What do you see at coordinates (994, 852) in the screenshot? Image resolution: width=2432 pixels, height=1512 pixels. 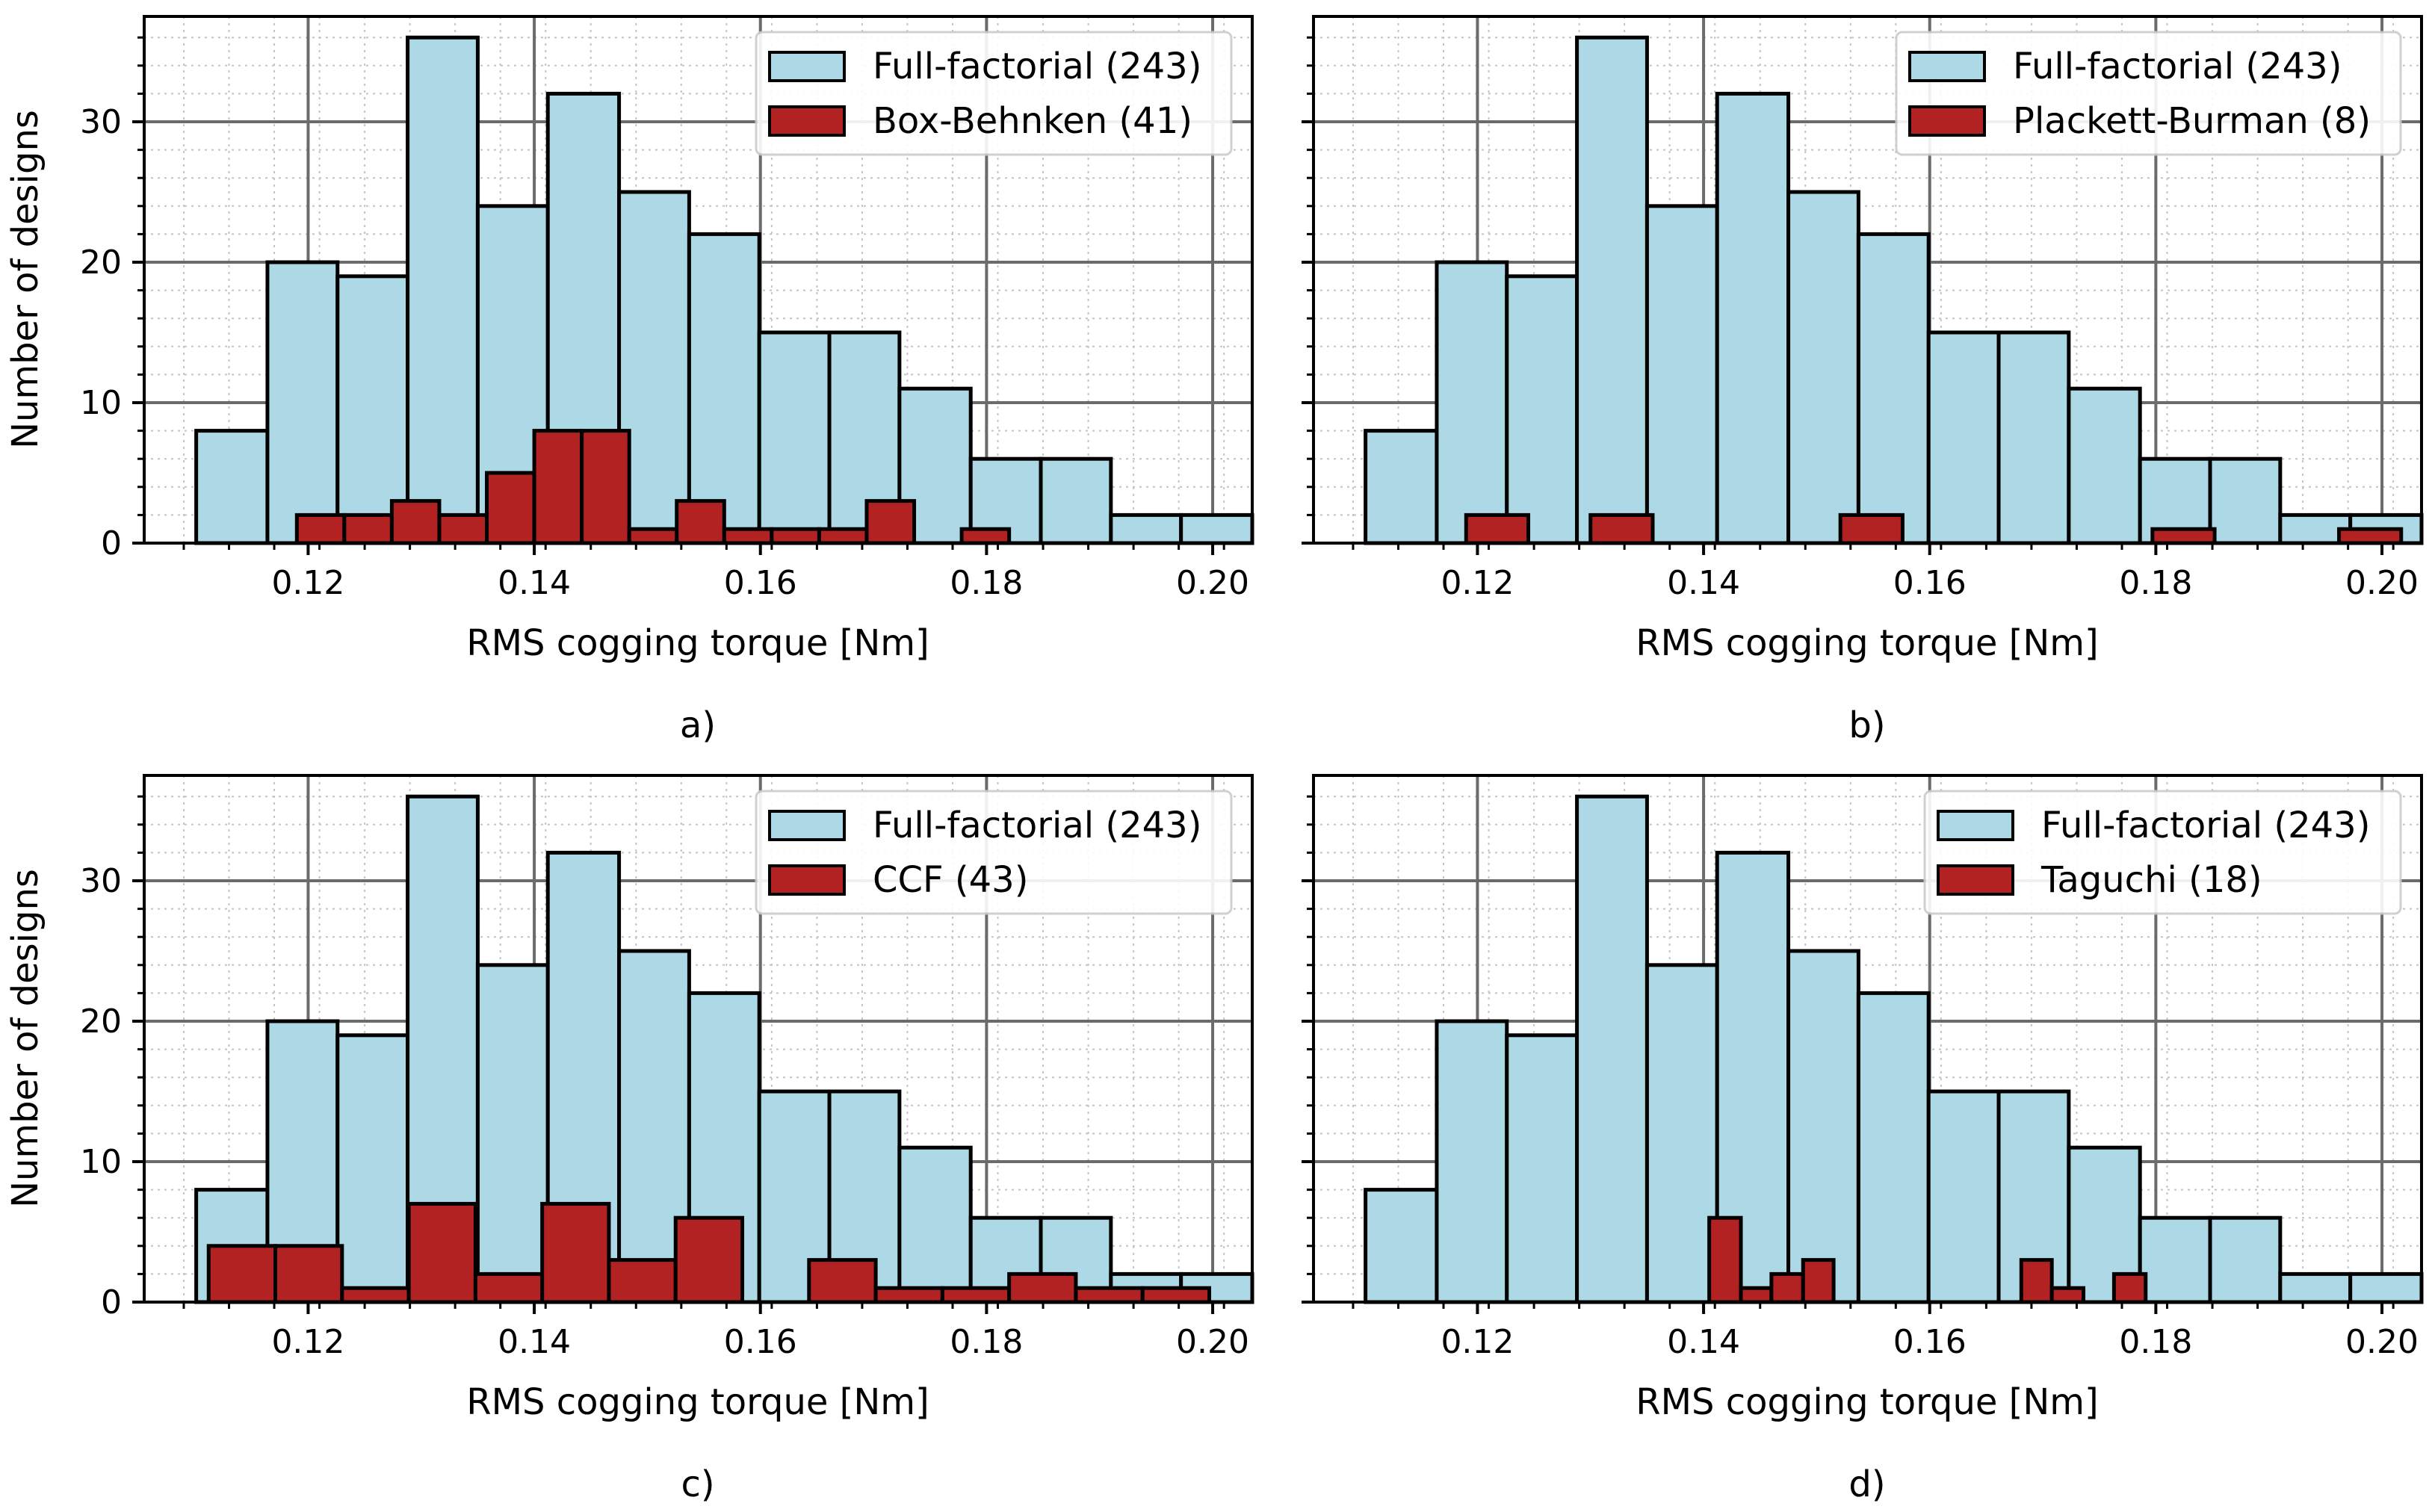 I see `legend: Full-factorial (243) CCF (43)` at bounding box center [994, 852].